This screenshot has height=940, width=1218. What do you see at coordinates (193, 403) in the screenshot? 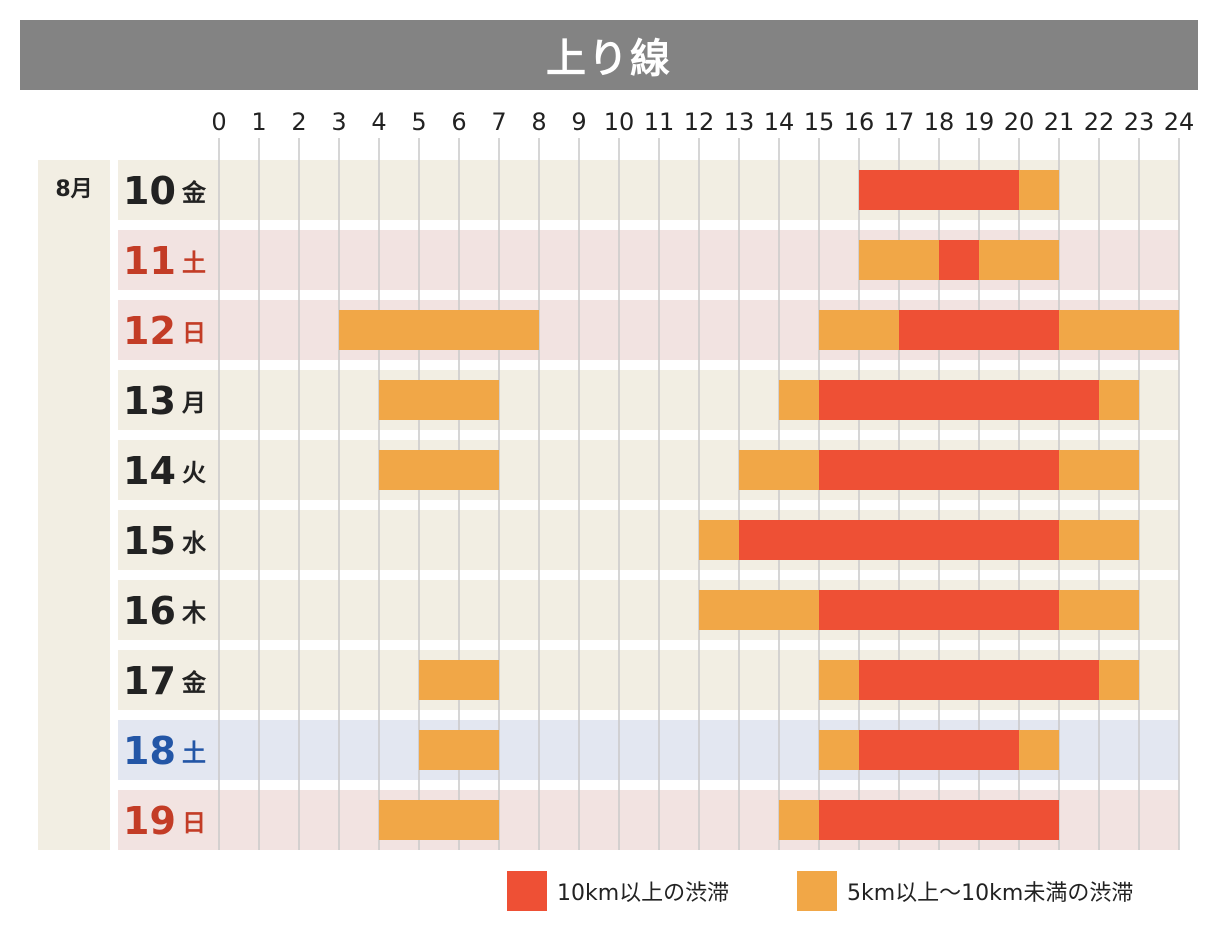
I see `row-weekday-13: 月` at bounding box center [193, 403].